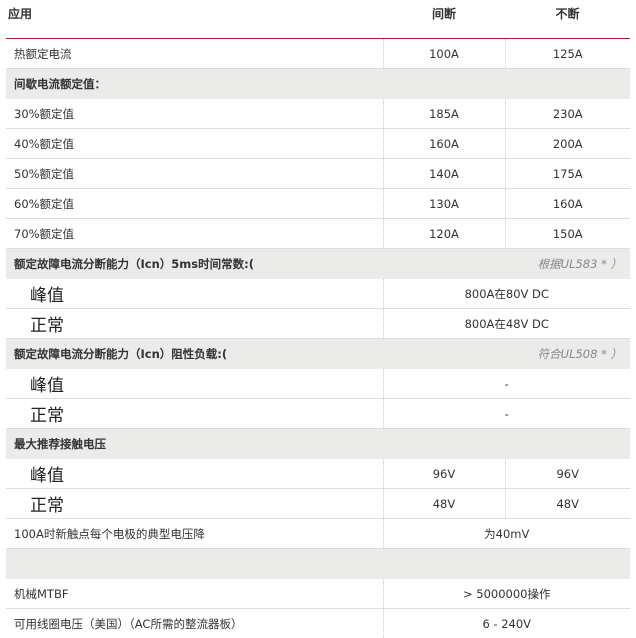  What do you see at coordinates (443, 143) in the screenshot?
I see `cell-intermittent: 160A` at bounding box center [443, 143].